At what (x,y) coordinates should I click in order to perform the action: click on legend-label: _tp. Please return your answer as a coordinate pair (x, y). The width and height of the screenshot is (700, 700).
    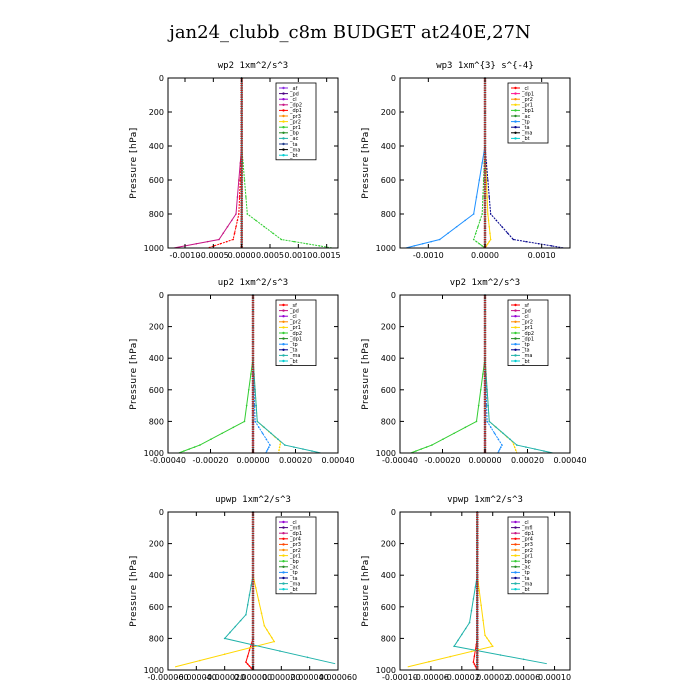
    Looking at the image, I should click on (525, 345).